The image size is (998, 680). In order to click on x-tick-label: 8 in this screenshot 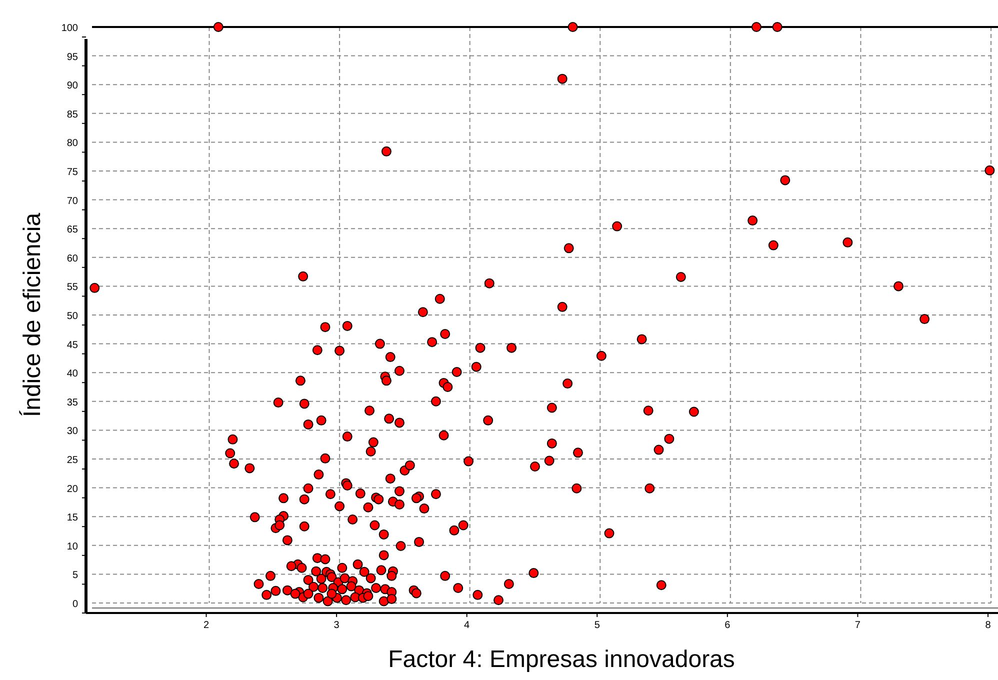, I will do `click(988, 625)`.